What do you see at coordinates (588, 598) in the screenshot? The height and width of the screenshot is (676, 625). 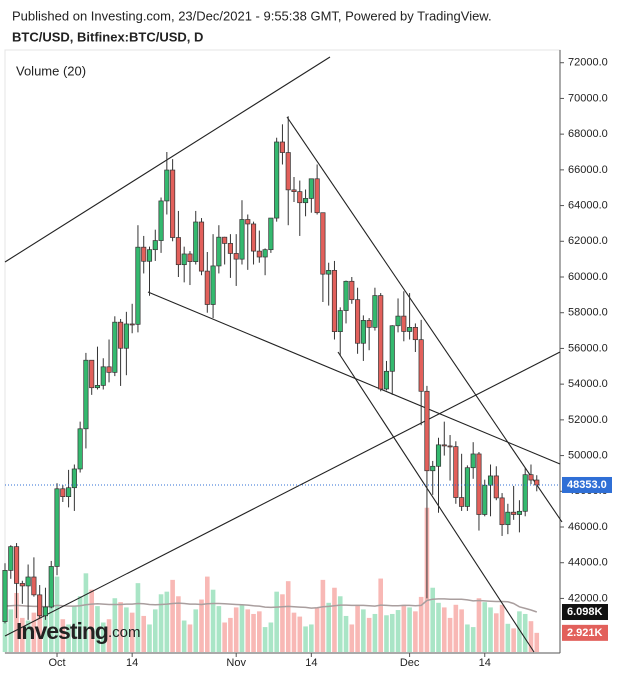 I see `y-tick-label: 42000.0` at bounding box center [588, 598].